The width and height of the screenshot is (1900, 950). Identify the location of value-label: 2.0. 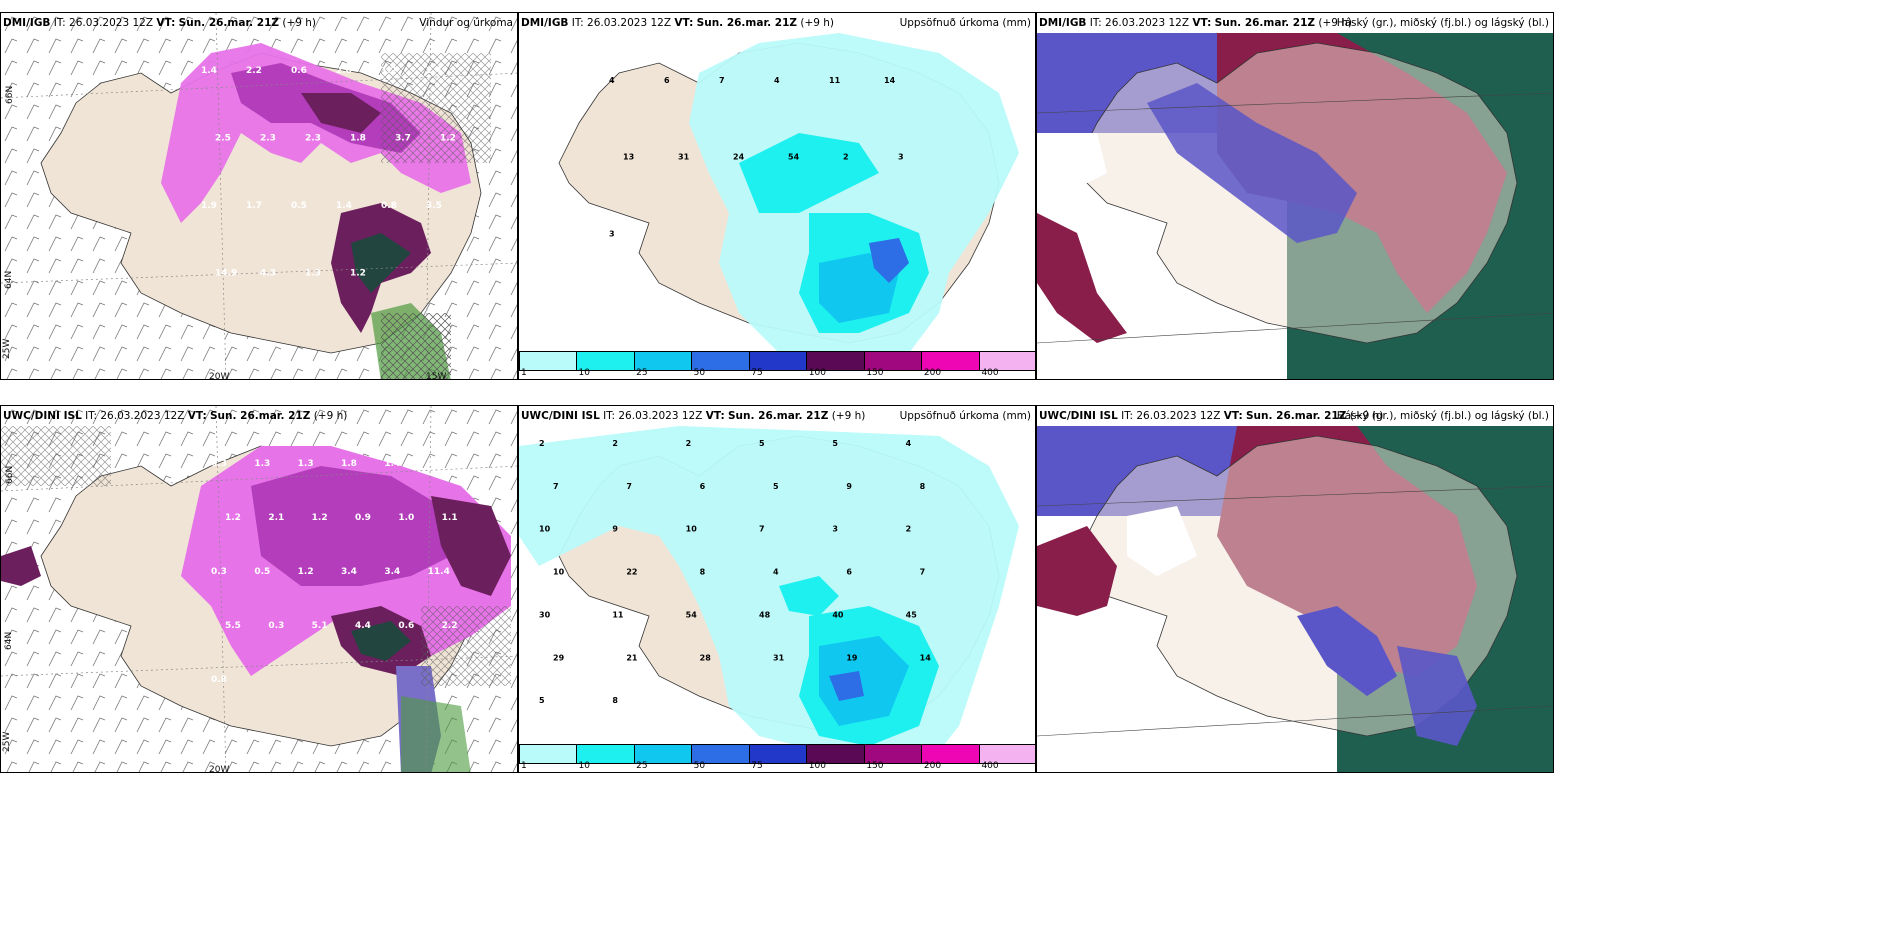
(344, 71).